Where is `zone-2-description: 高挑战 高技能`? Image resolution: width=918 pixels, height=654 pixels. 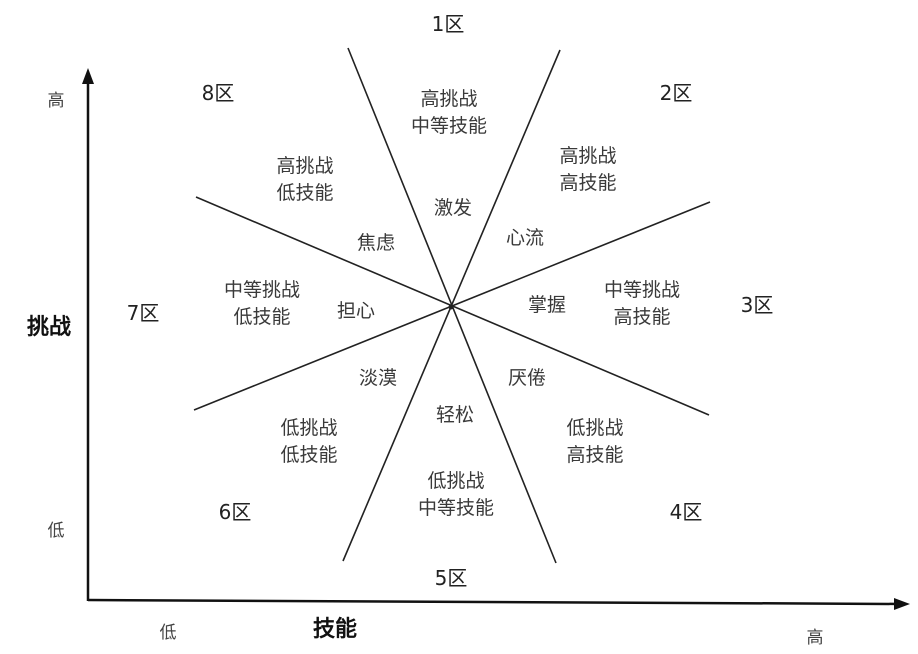 zone-2-description: 高挑战 高技能 is located at coordinates (588, 169).